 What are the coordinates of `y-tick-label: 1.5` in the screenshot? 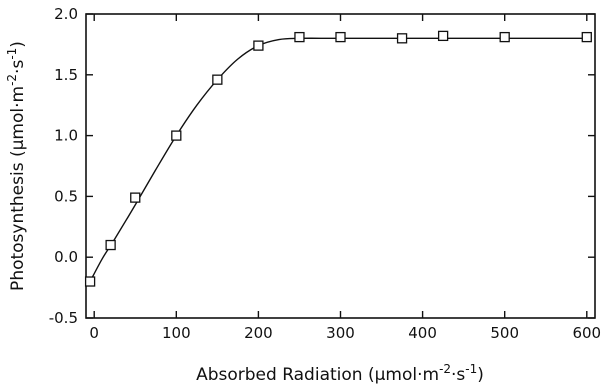 It's located at (66, 75).